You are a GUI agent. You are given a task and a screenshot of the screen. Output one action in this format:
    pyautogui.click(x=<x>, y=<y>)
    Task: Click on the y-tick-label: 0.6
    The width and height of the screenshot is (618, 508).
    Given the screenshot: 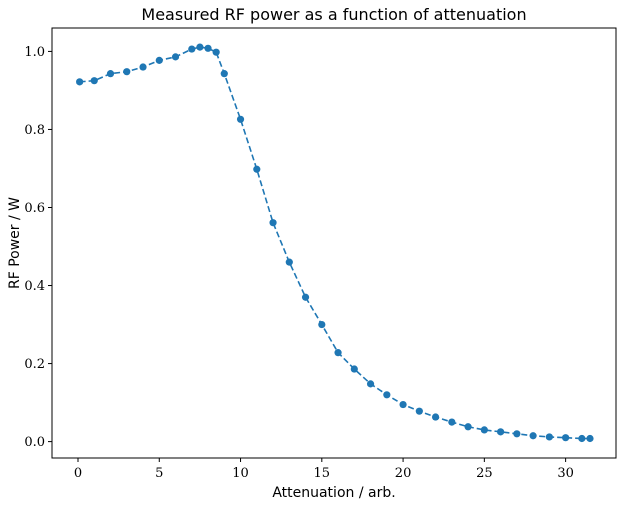 What is the action you would take?
    pyautogui.click(x=34, y=208)
    